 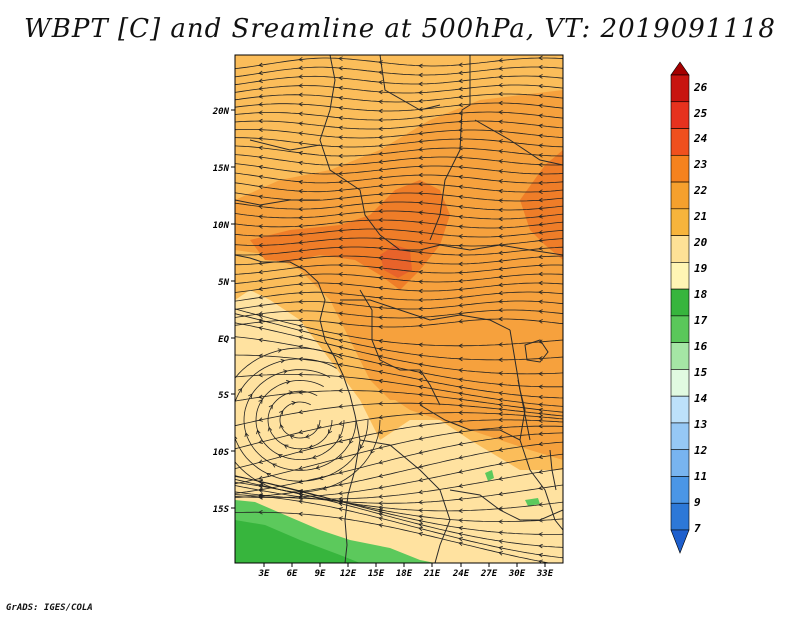 What do you see at coordinates (701, 398) in the screenshot?
I see `colorbar-label: 14` at bounding box center [701, 398].